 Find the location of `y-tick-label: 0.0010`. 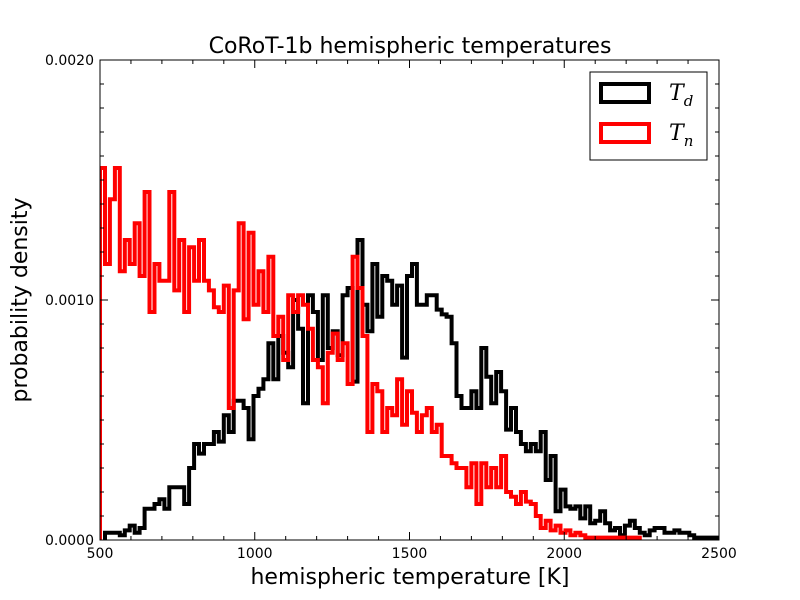

y-tick-label: 0.0010 is located at coordinates (69, 301).